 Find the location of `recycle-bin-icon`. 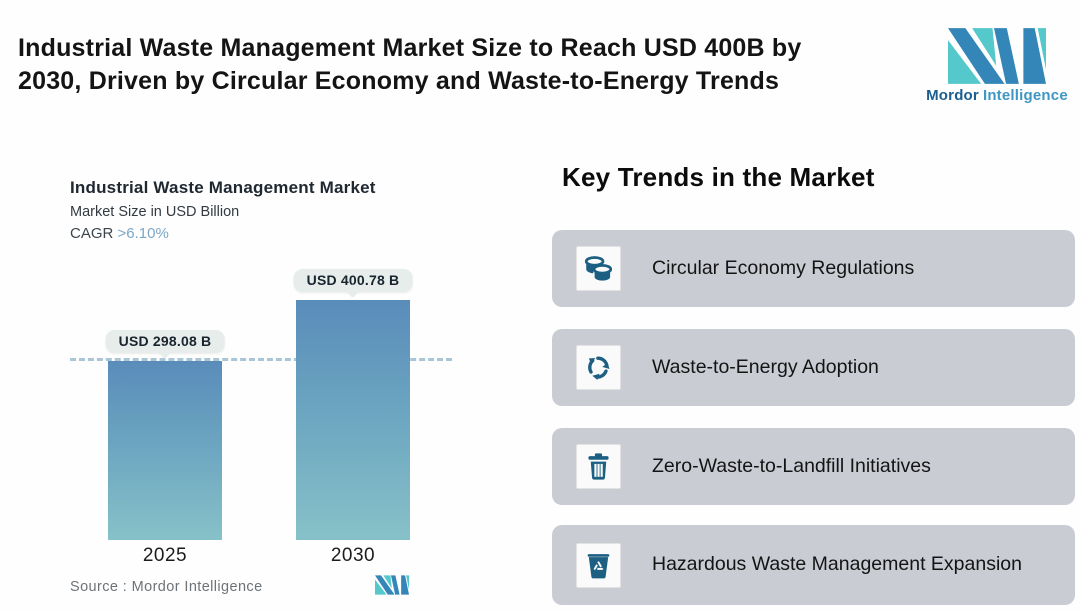

recycle-bin-icon is located at coordinates (598, 565).